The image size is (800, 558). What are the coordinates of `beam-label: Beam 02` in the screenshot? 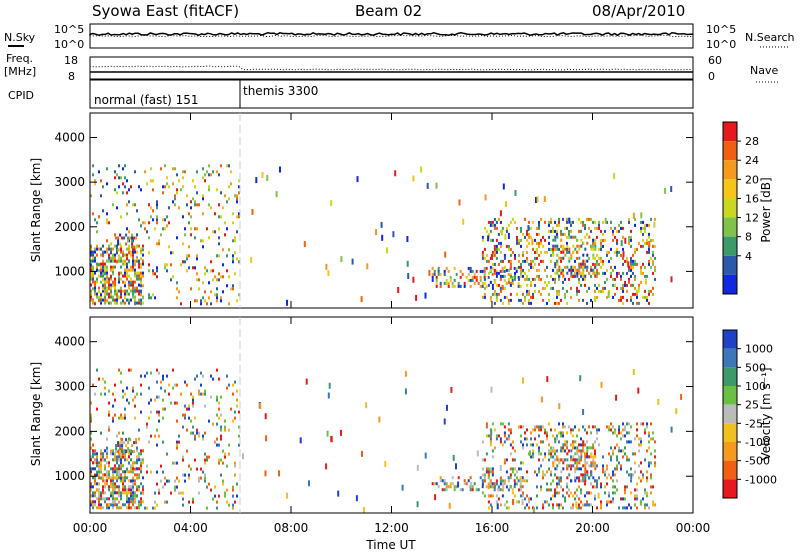 It's located at (388, 11).